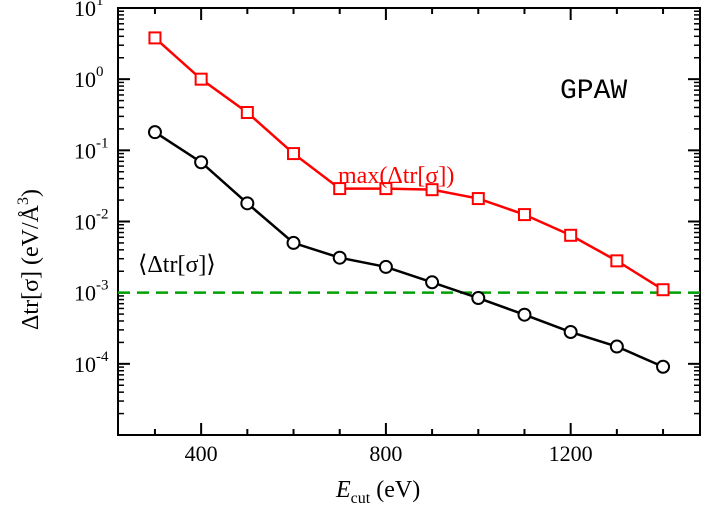 This screenshot has height=507, width=706. Describe the element at coordinates (396, 176) in the screenshot. I see `series-label-max: max(Δtr[σ])` at that location.